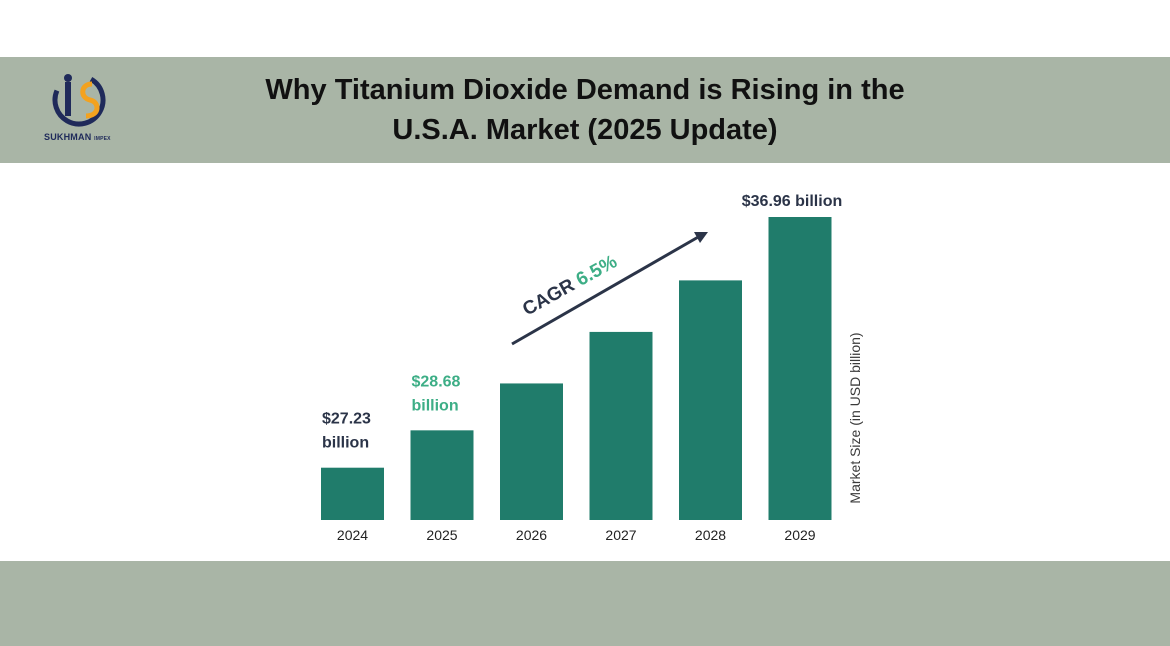 The width and height of the screenshot is (1170, 646). Describe the element at coordinates (442, 475) in the screenshot. I see `bar-2025` at that location.